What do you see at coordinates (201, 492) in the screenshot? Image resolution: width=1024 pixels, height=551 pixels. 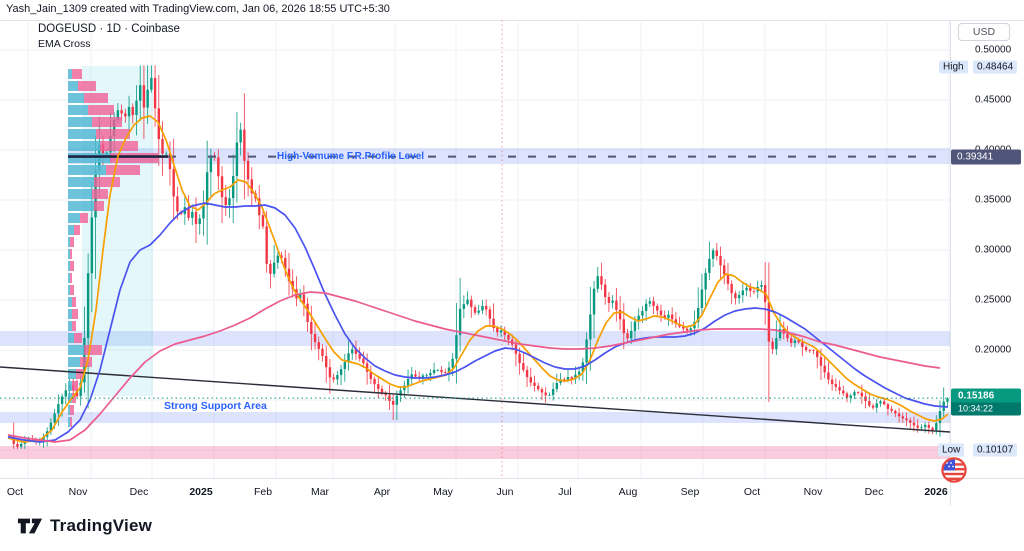 I see `time-tick-label: 2025` at bounding box center [201, 492].